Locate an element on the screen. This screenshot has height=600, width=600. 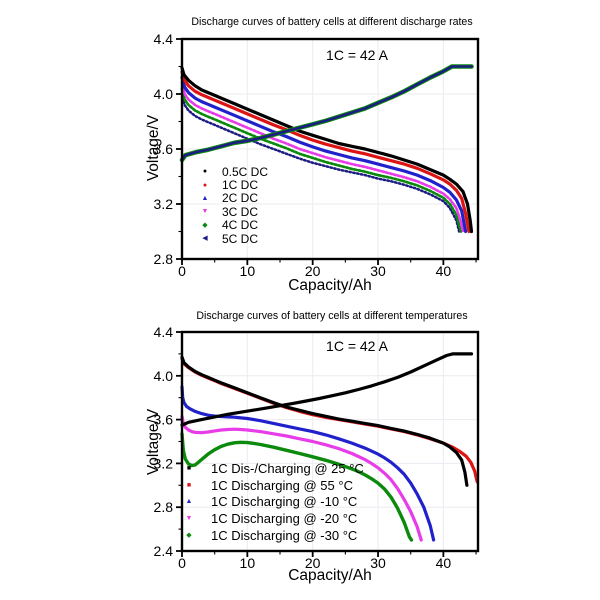
legend-item: ◆ 1C Discharging @ -30 °C is located at coordinates (272, 535).